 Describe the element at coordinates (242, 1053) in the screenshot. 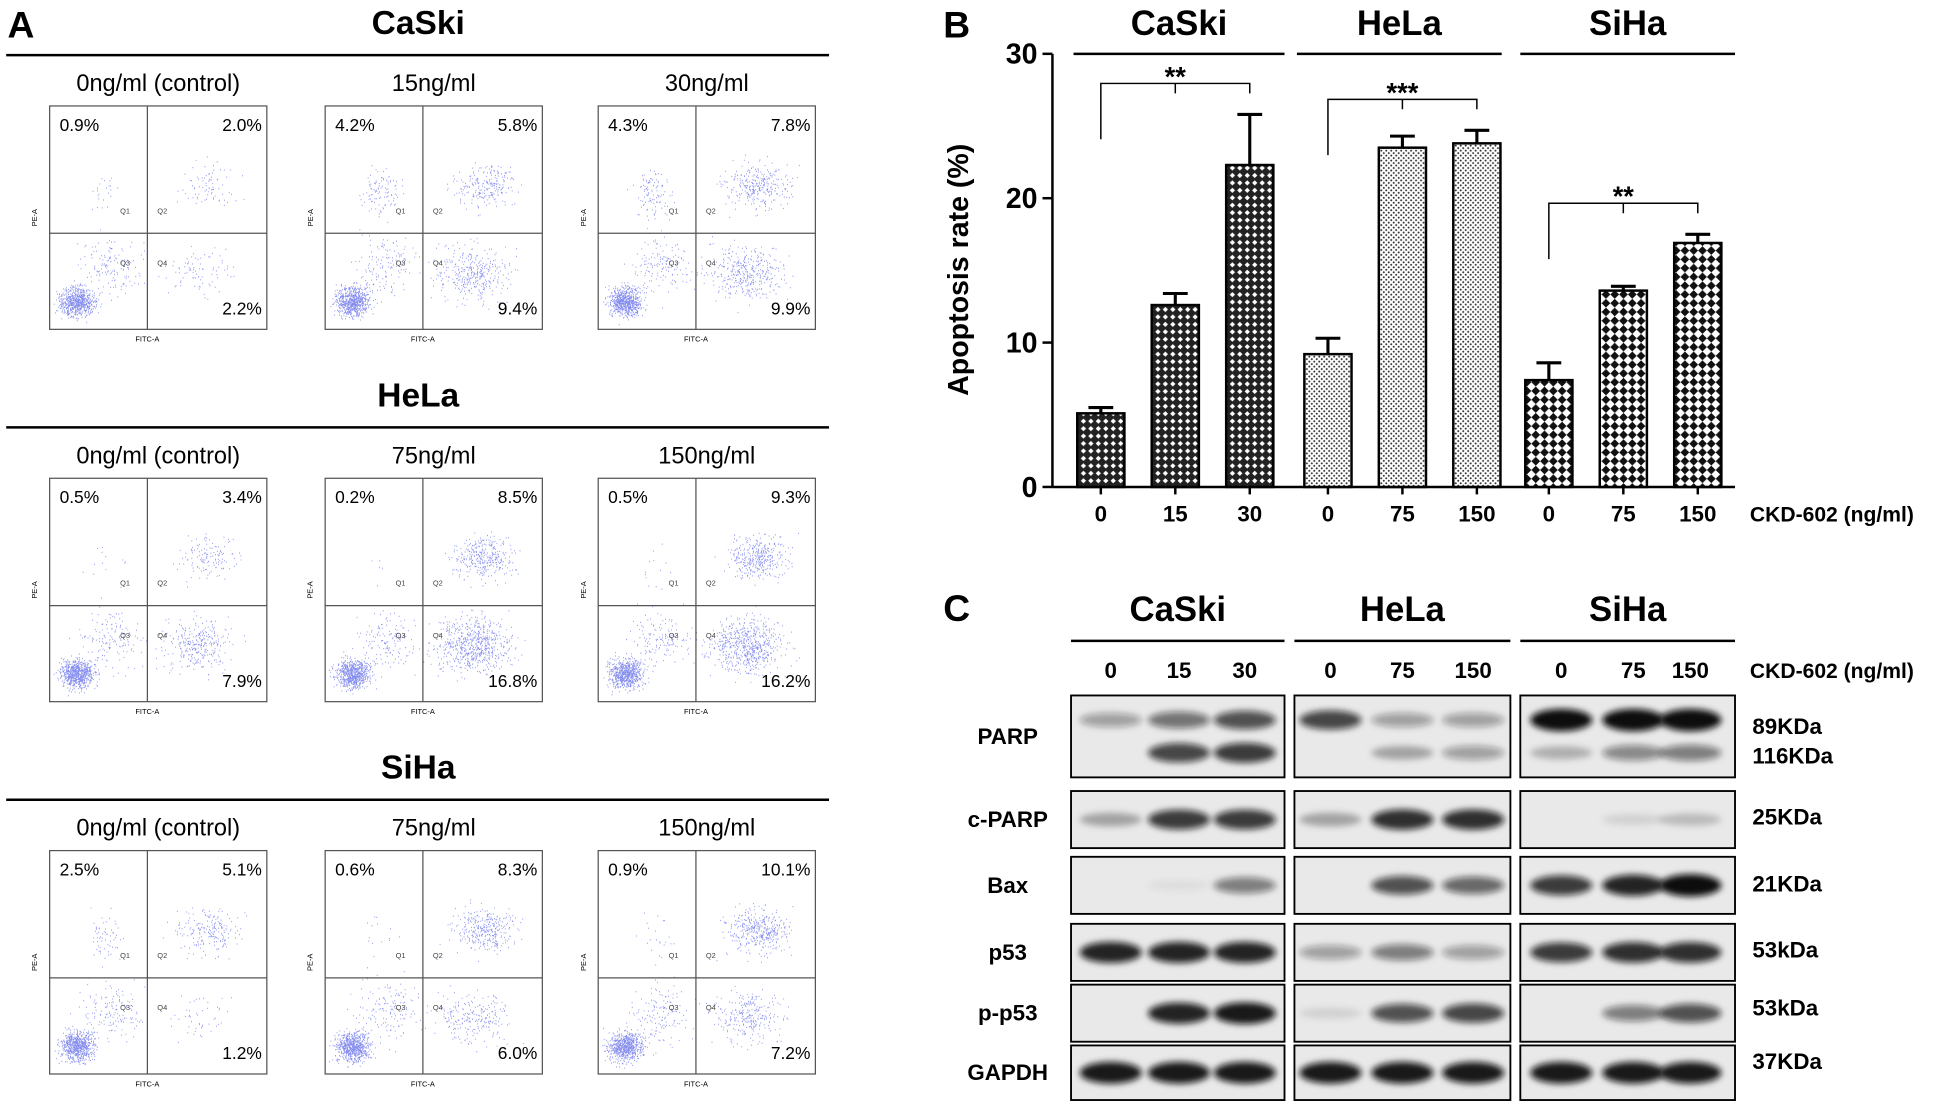

I see `quadrant-percent: 1.2%` at that location.